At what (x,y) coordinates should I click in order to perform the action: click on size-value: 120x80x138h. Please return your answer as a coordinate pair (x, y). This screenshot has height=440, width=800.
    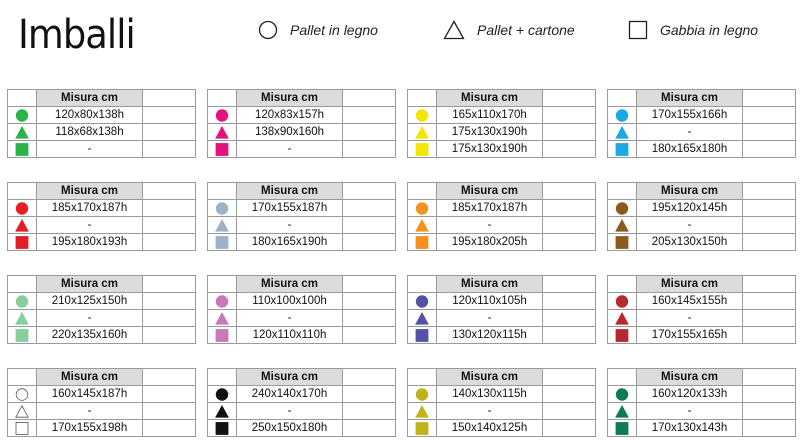
    Looking at the image, I should click on (89, 115).